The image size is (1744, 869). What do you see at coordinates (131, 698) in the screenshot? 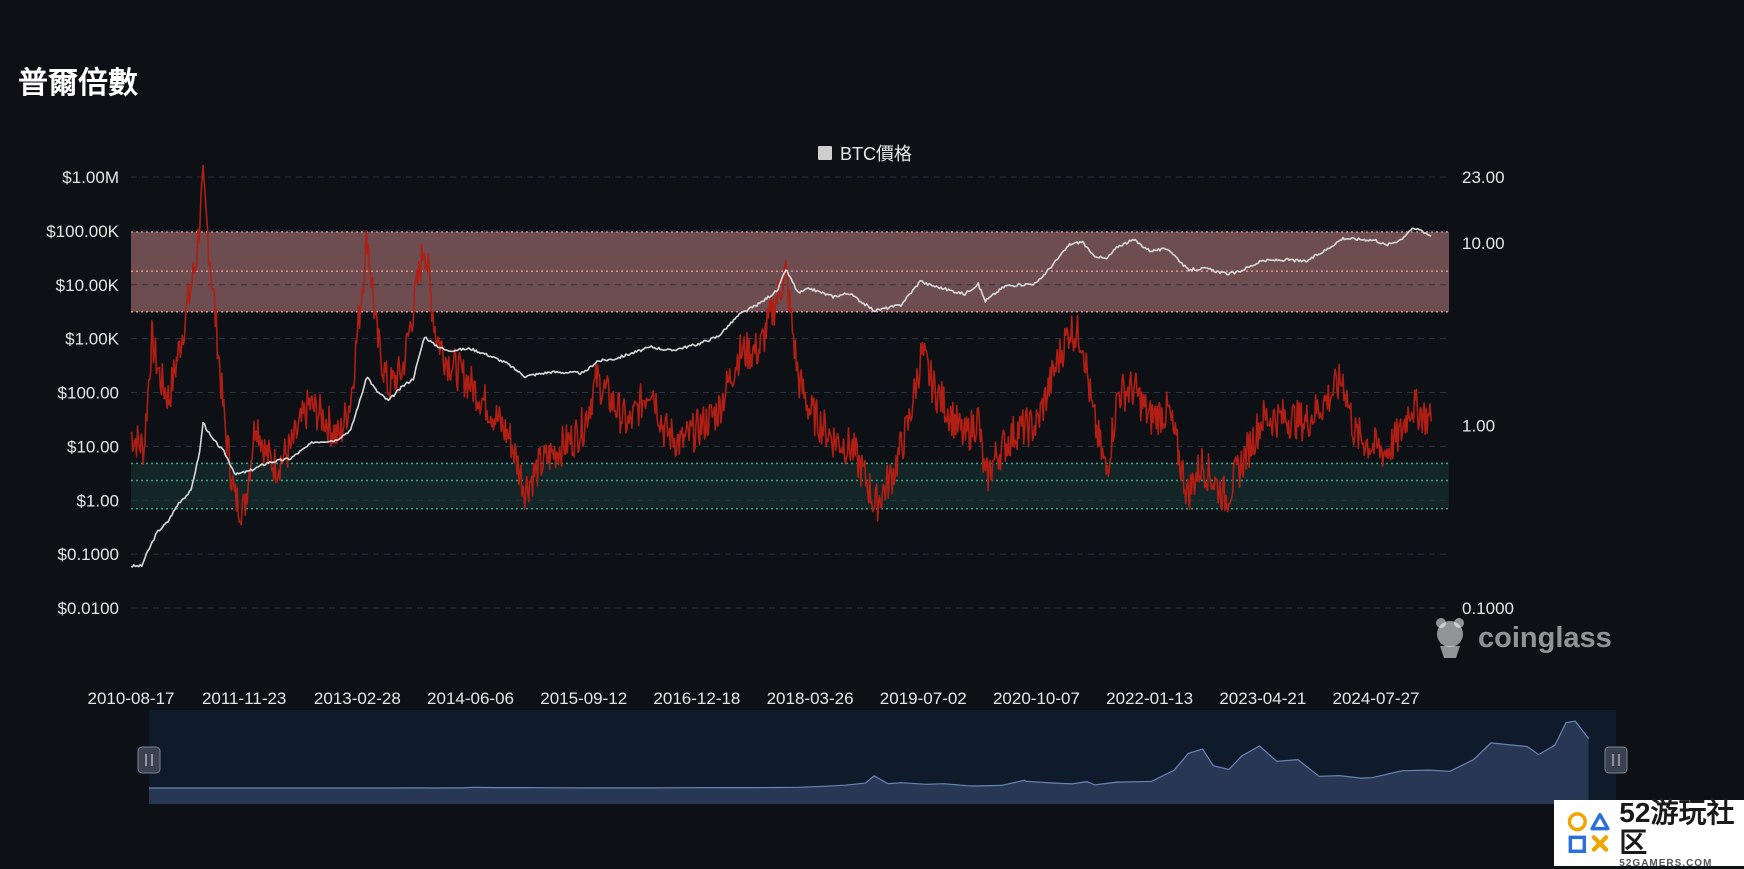
I see `x-tick-label: 2010-08-17` at bounding box center [131, 698].